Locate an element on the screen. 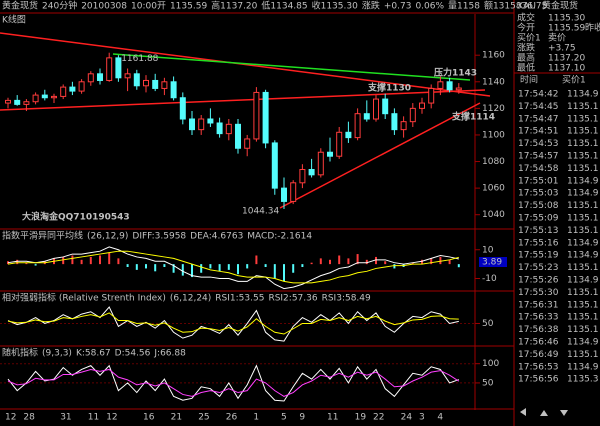 Image resolution: width=600 pixels, height=426 pixels. y-tick-label: 1080 is located at coordinates (493, 162).